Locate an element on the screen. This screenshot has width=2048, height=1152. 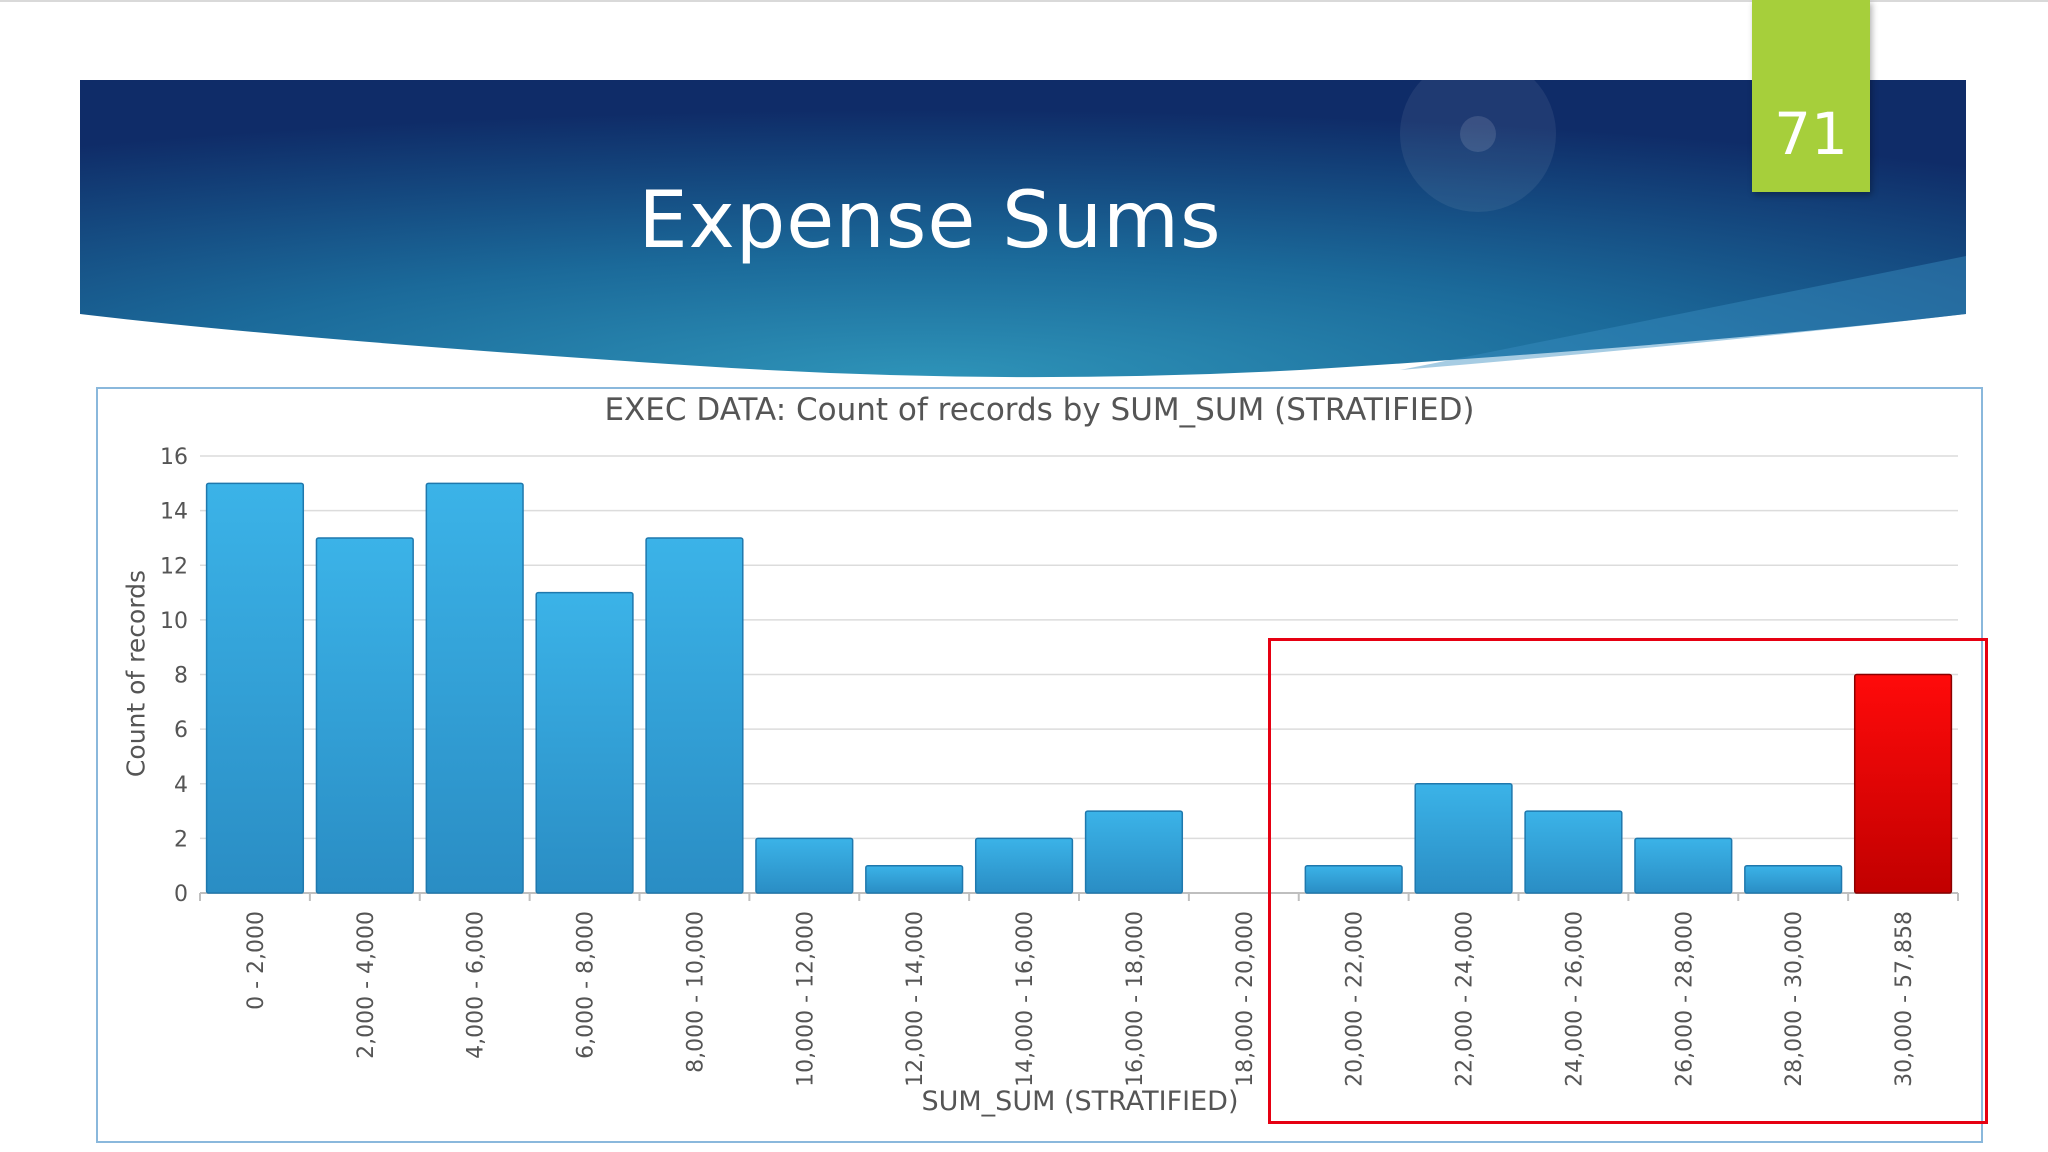
x-tick-label: 22,000 - 24,000 is located at coordinates (1465, 999).